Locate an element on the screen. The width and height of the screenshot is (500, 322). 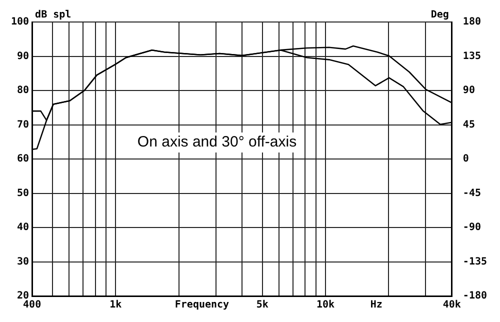
y-axis-title: dB spl is located at coordinates (53, 15).